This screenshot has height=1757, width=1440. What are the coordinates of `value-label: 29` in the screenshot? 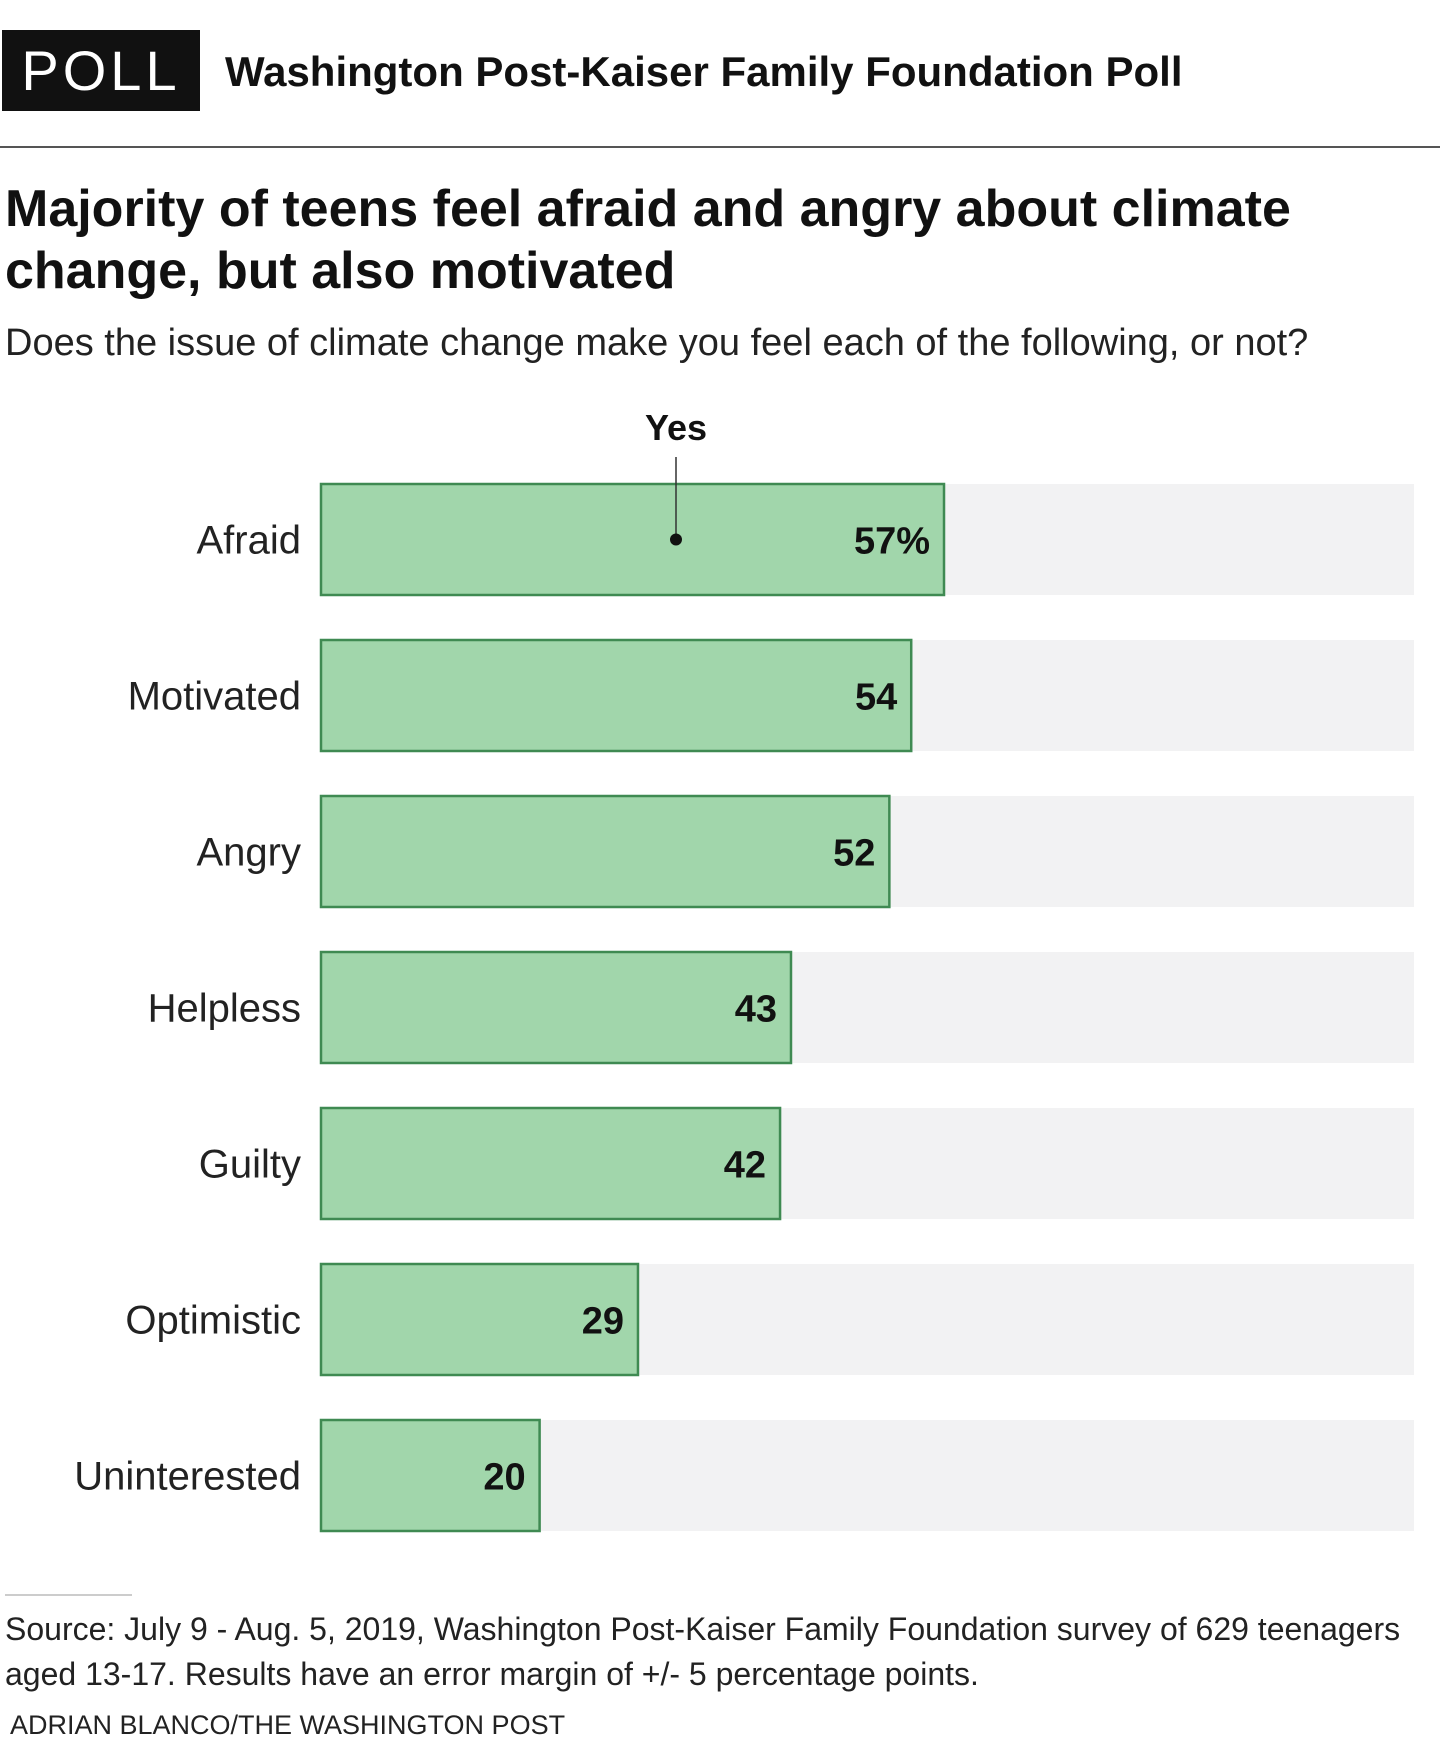 It's located at (603, 1322).